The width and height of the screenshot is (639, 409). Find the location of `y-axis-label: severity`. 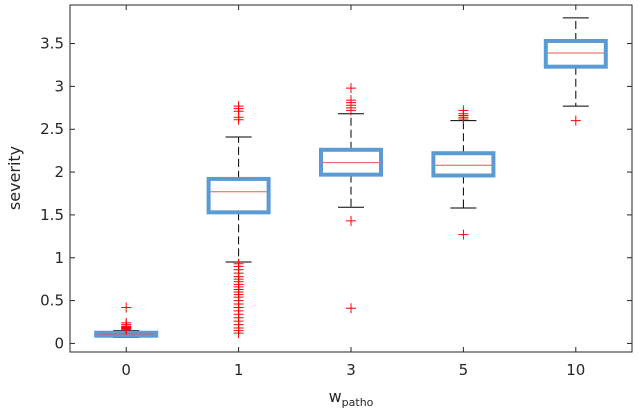

y-axis-label: severity is located at coordinates (14, 178).